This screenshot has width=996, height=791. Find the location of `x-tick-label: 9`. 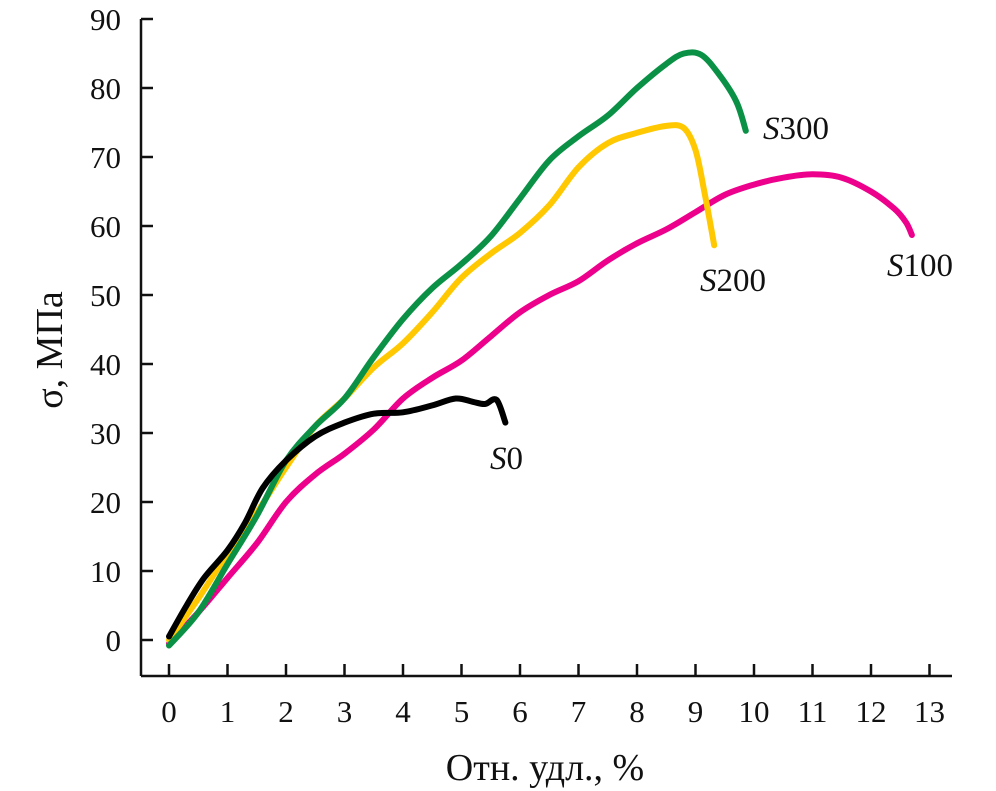

x-tick-label: 9 is located at coordinates (696, 711).